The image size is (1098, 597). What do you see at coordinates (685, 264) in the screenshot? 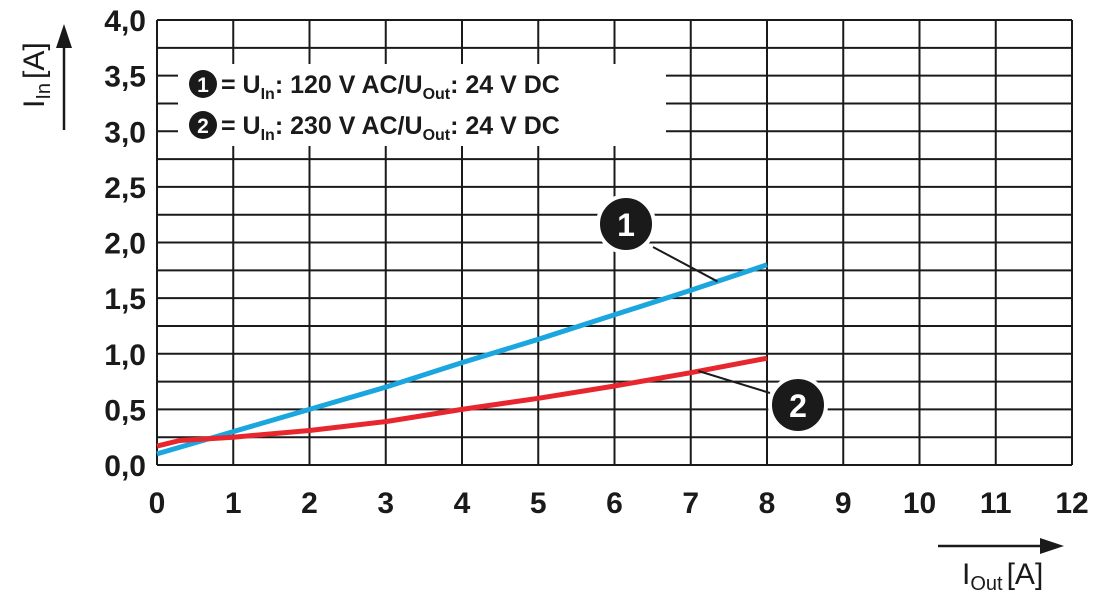
I see `callout-1-leader` at bounding box center [685, 264].